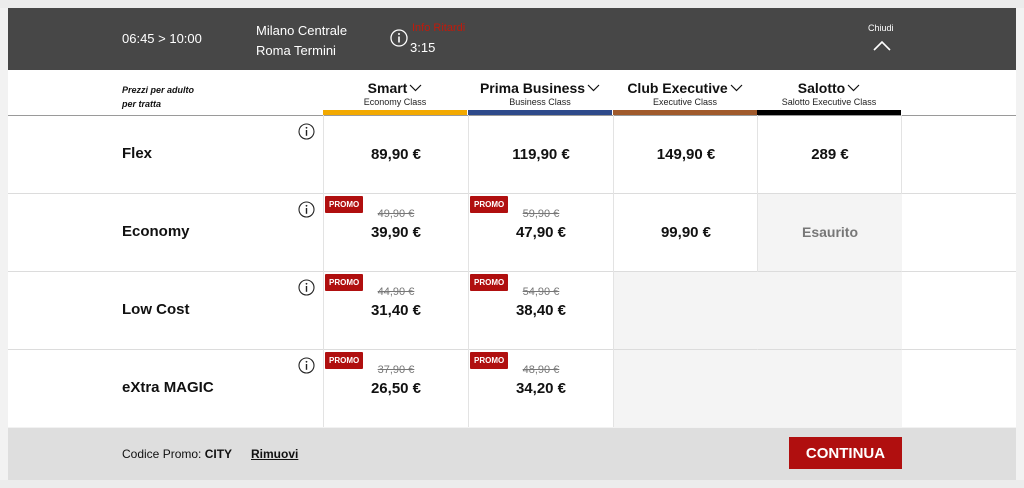  I want to click on sold-out-label: Esaurito, so click(829, 232).